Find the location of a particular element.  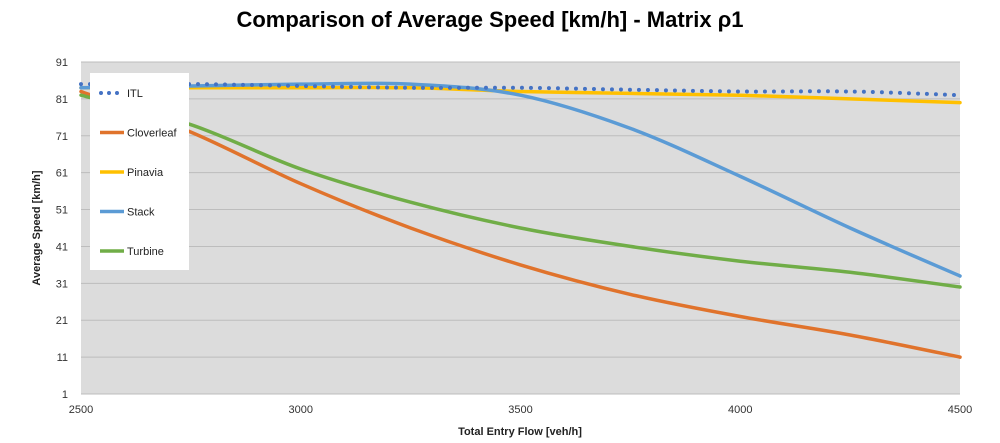

legend-label-itl: ITL is located at coordinates (135, 94).